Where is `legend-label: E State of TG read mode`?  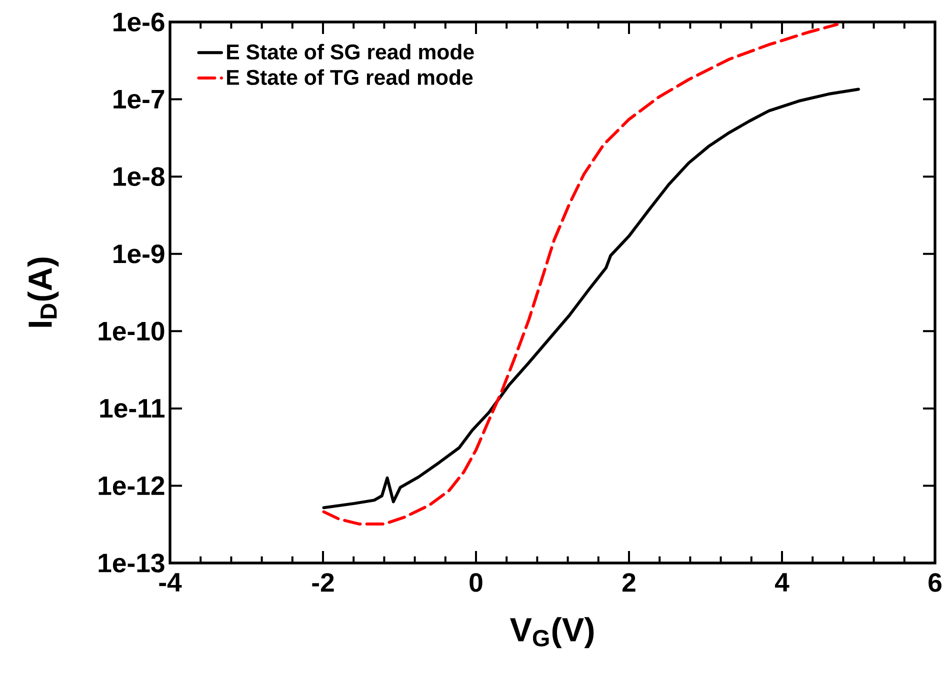 legend-label: E State of TG read mode is located at coordinates (350, 77).